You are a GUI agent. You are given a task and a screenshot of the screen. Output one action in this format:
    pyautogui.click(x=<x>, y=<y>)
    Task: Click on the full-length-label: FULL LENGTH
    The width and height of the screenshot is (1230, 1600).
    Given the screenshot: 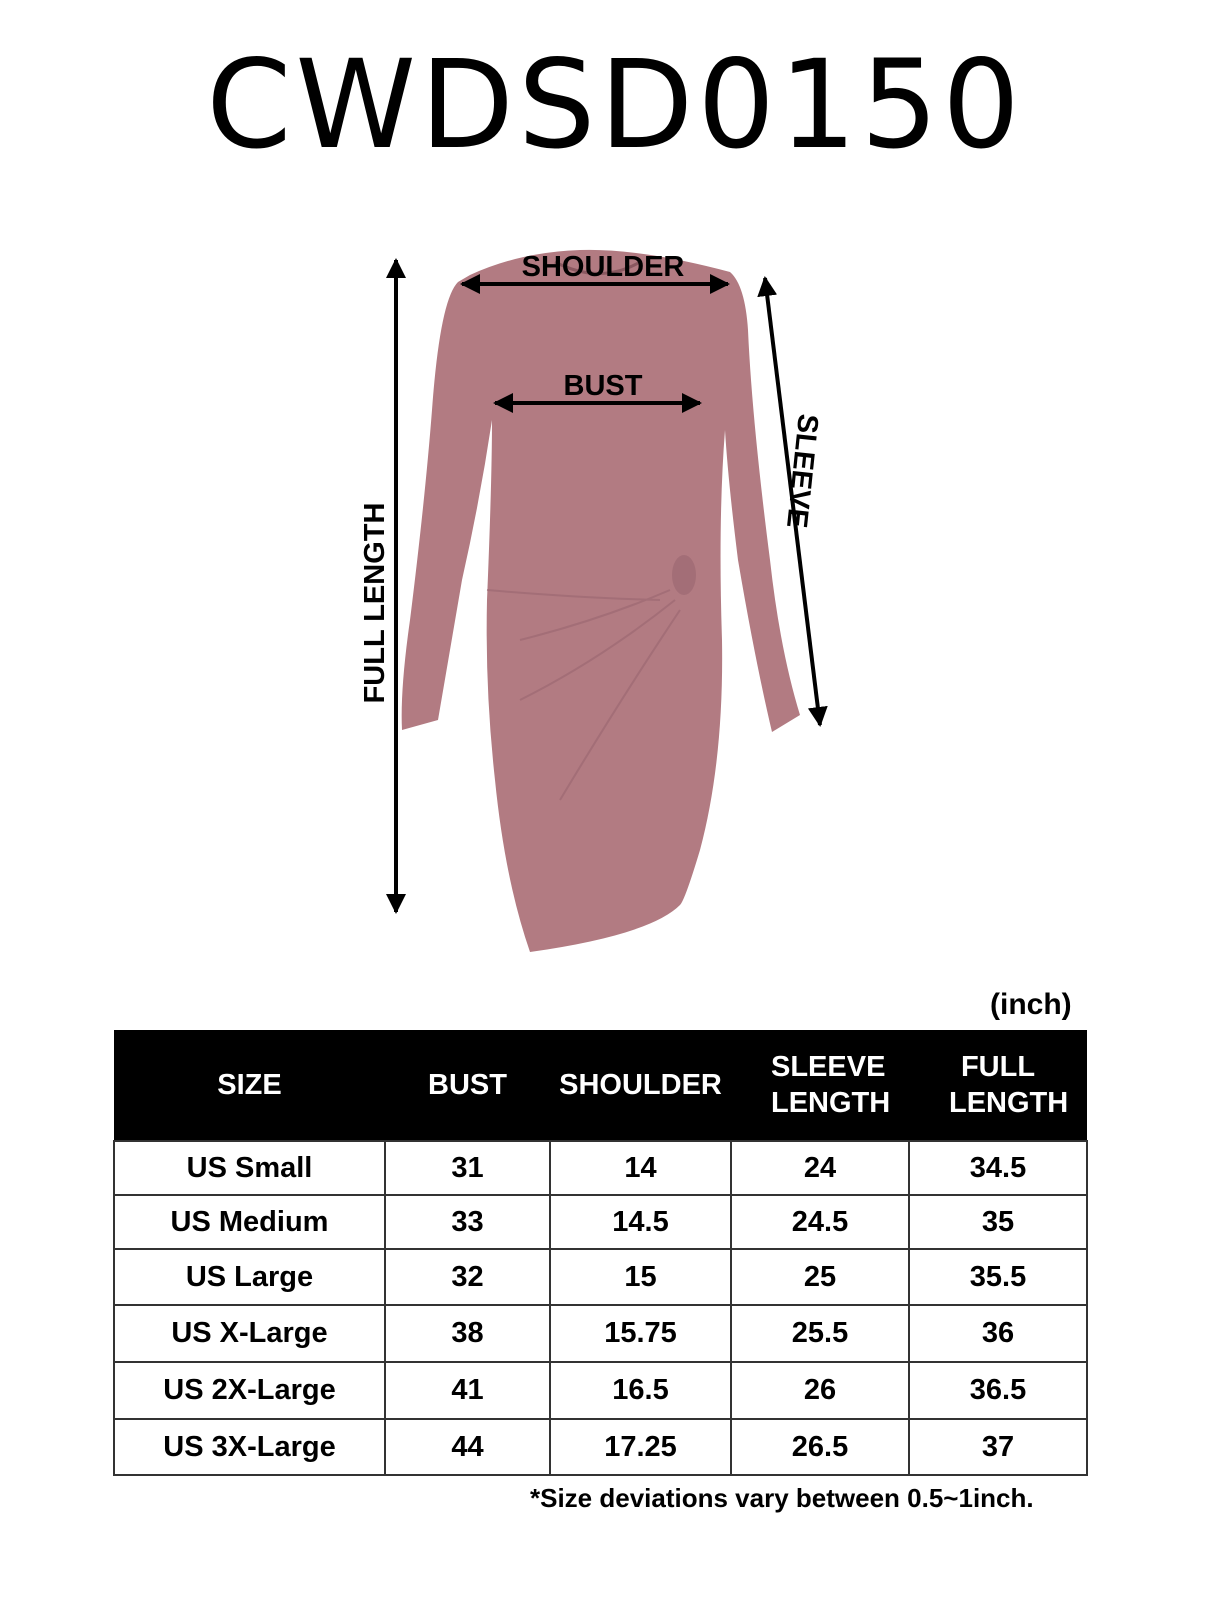 What is the action you would take?
    pyautogui.click(x=375, y=603)
    